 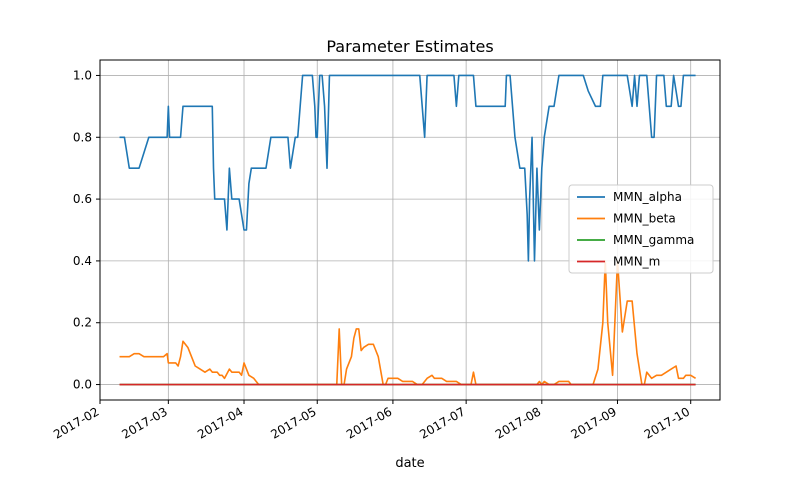 I want to click on chart-title: Parameter Estimates, so click(x=409, y=46).